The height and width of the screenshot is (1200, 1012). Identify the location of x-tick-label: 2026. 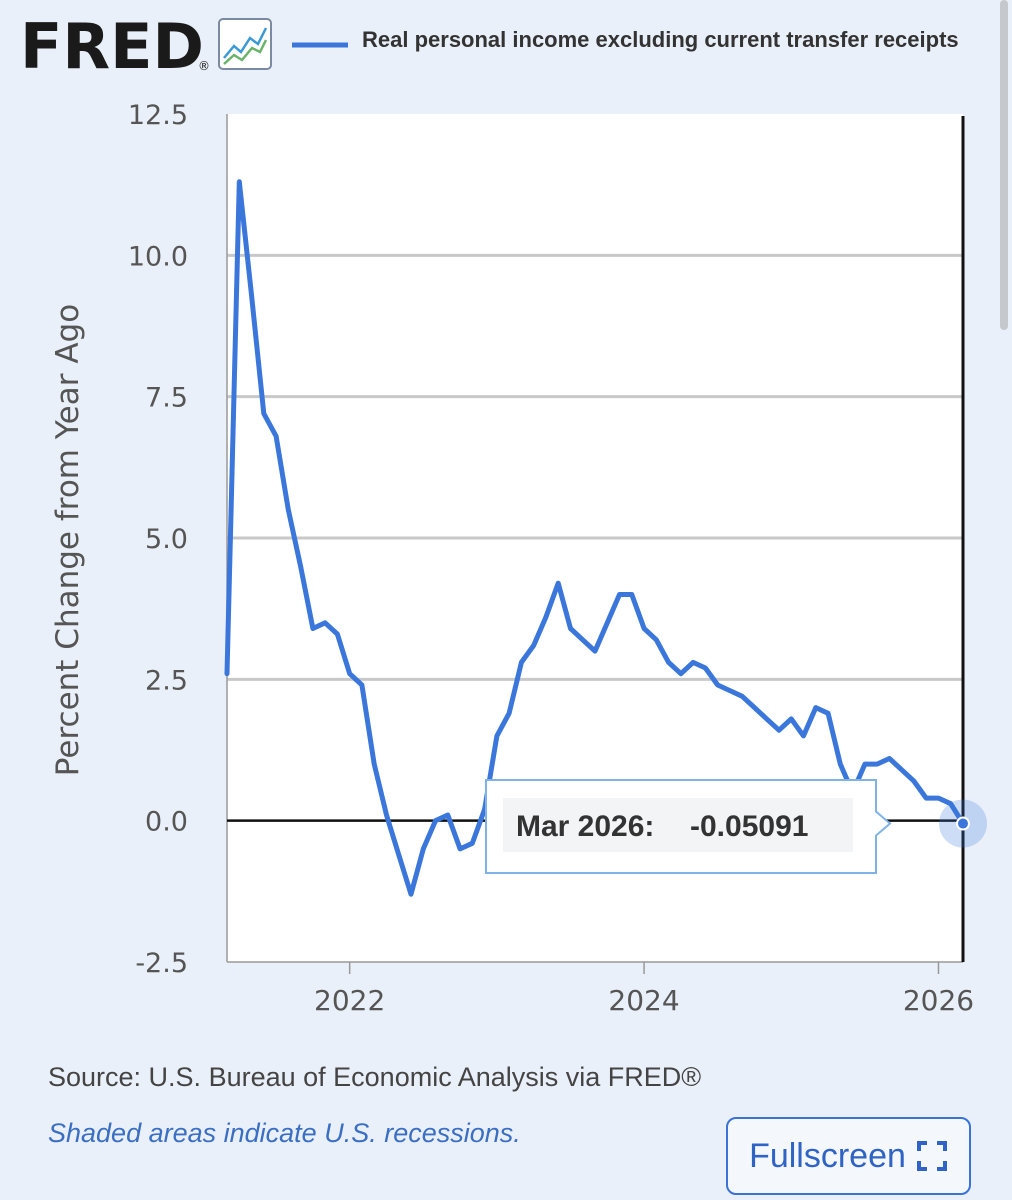
(938, 1000).